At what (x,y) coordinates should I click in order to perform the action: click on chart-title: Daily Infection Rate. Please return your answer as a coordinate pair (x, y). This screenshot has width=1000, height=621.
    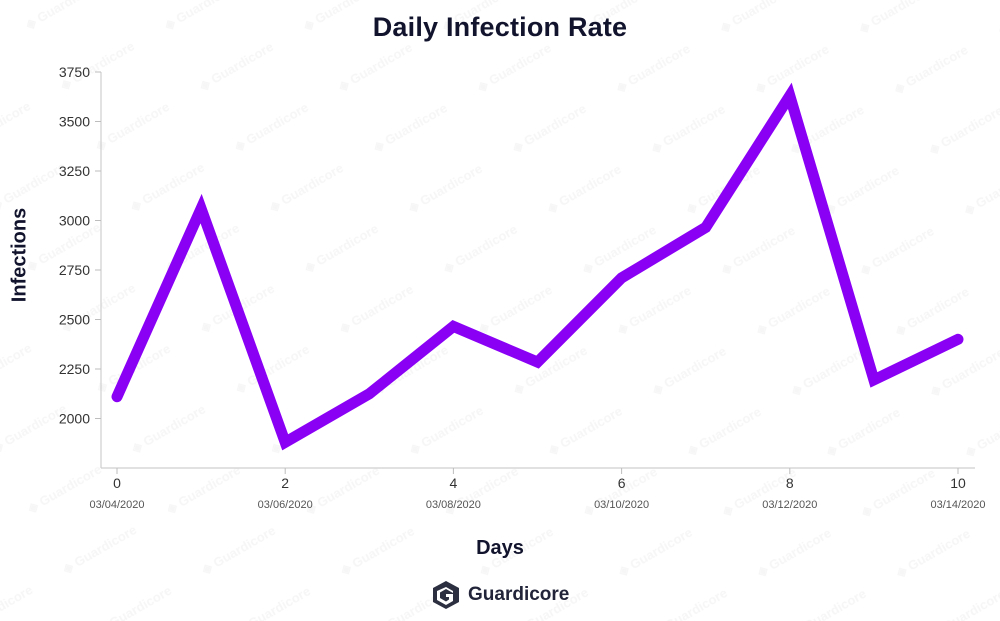
    Looking at the image, I should click on (500, 27).